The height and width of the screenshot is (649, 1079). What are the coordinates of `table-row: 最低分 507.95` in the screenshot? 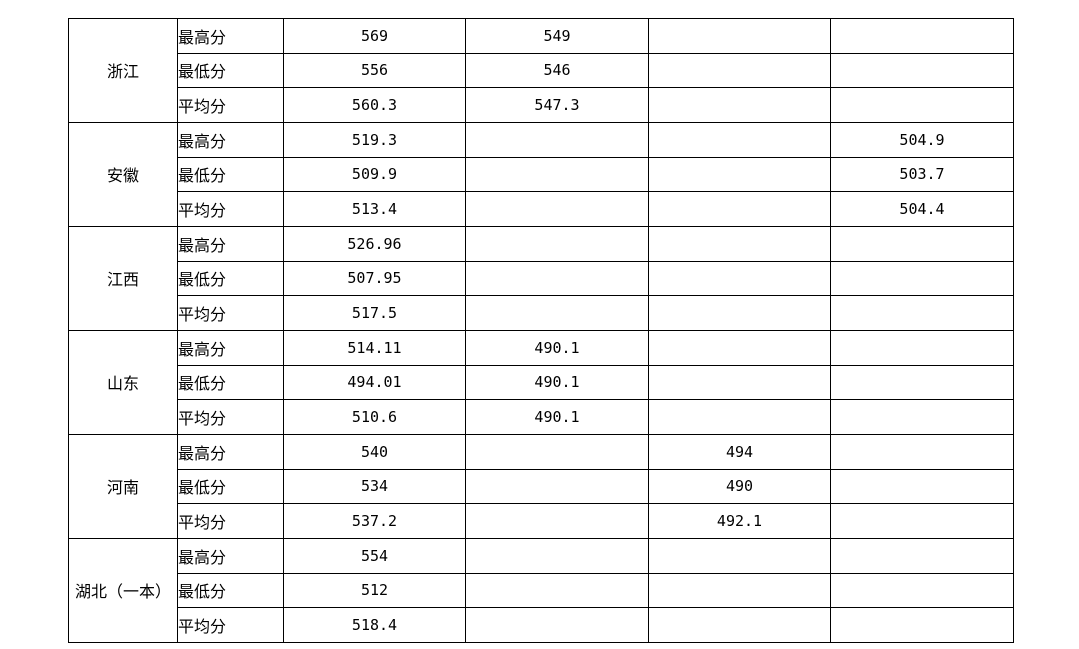 It's located at (541, 278).